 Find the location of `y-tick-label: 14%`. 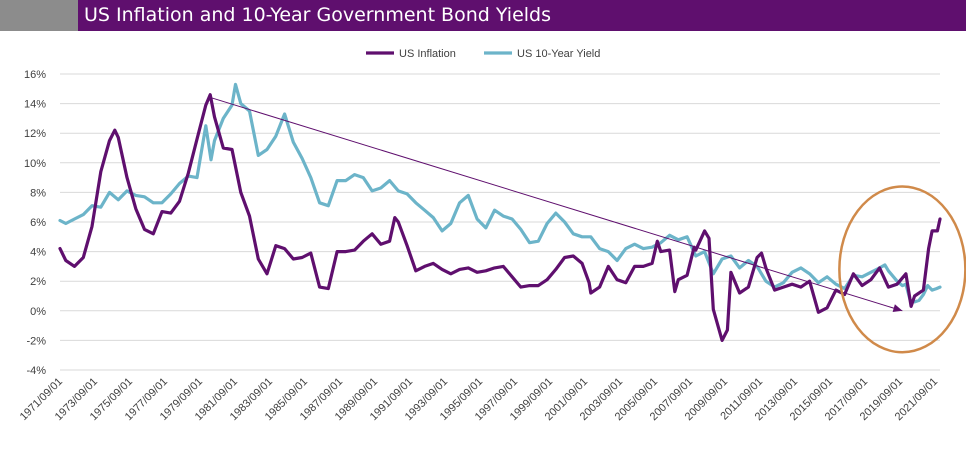

y-tick-label: 14% is located at coordinates (35, 105).